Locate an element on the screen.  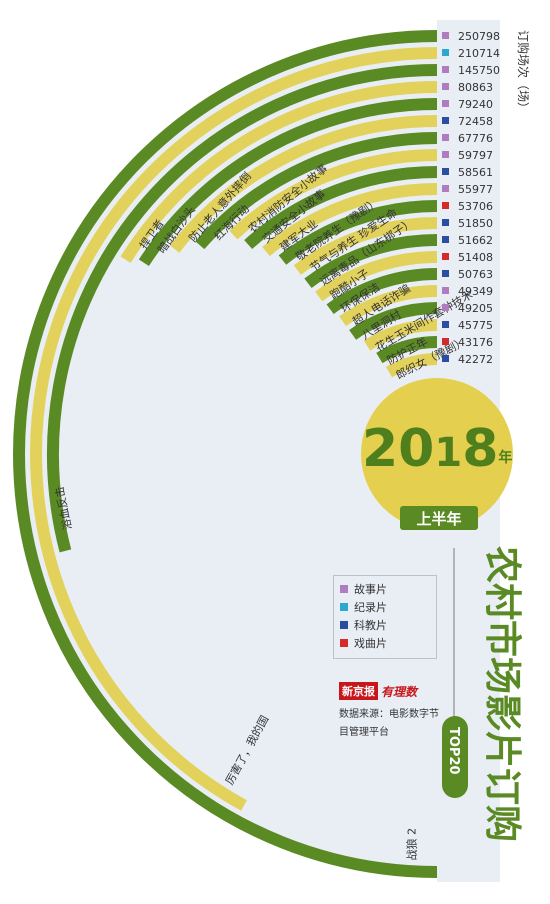
legend-label: 科教片 is located at coordinates (370, 625).